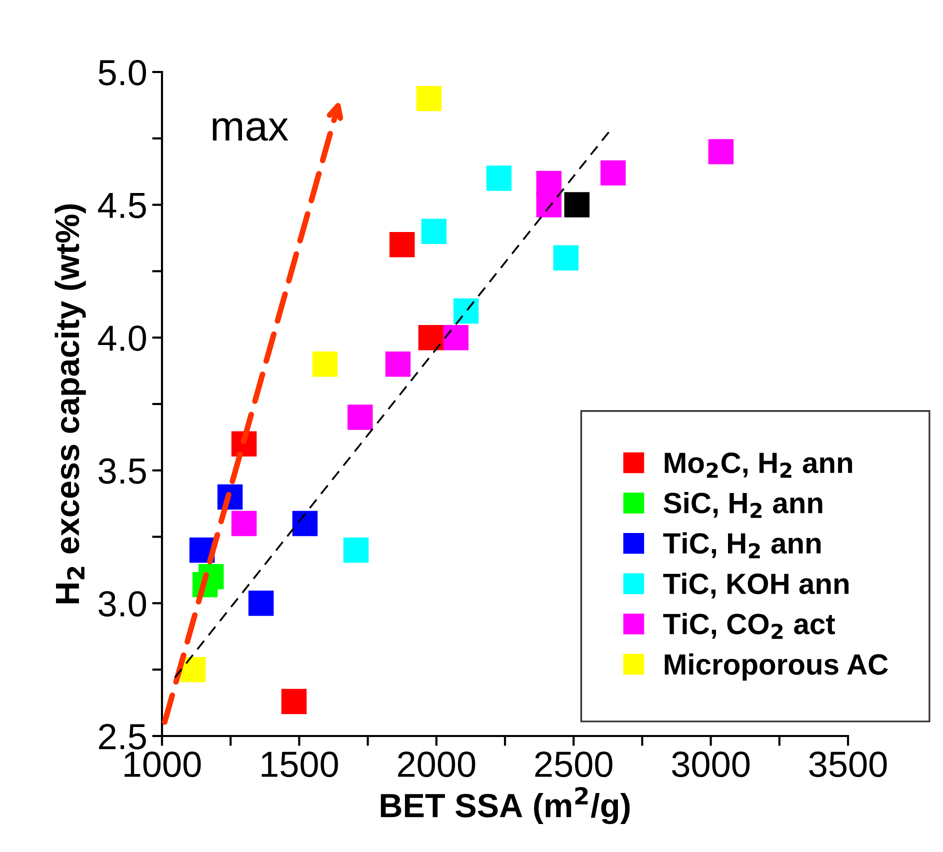 This screenshot has height=852, width=943. I want to click on y-axis-title: H$_{2}$ excess capacity (wt%), so click(70, 404).